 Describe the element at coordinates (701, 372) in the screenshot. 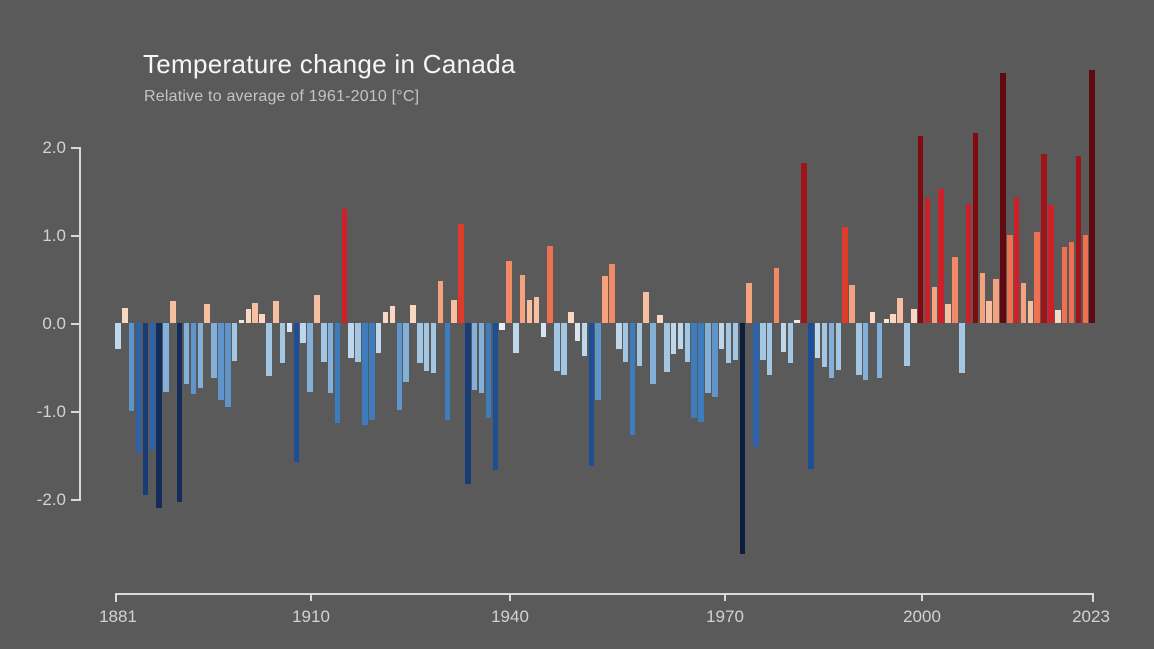

I see `bar-1966` at that location.